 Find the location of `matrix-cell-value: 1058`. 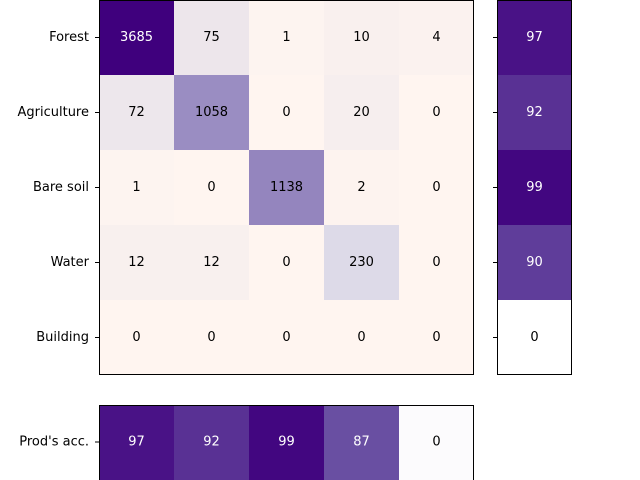

matrix-cell-value: 1058 is located at coordinates (211, 112).